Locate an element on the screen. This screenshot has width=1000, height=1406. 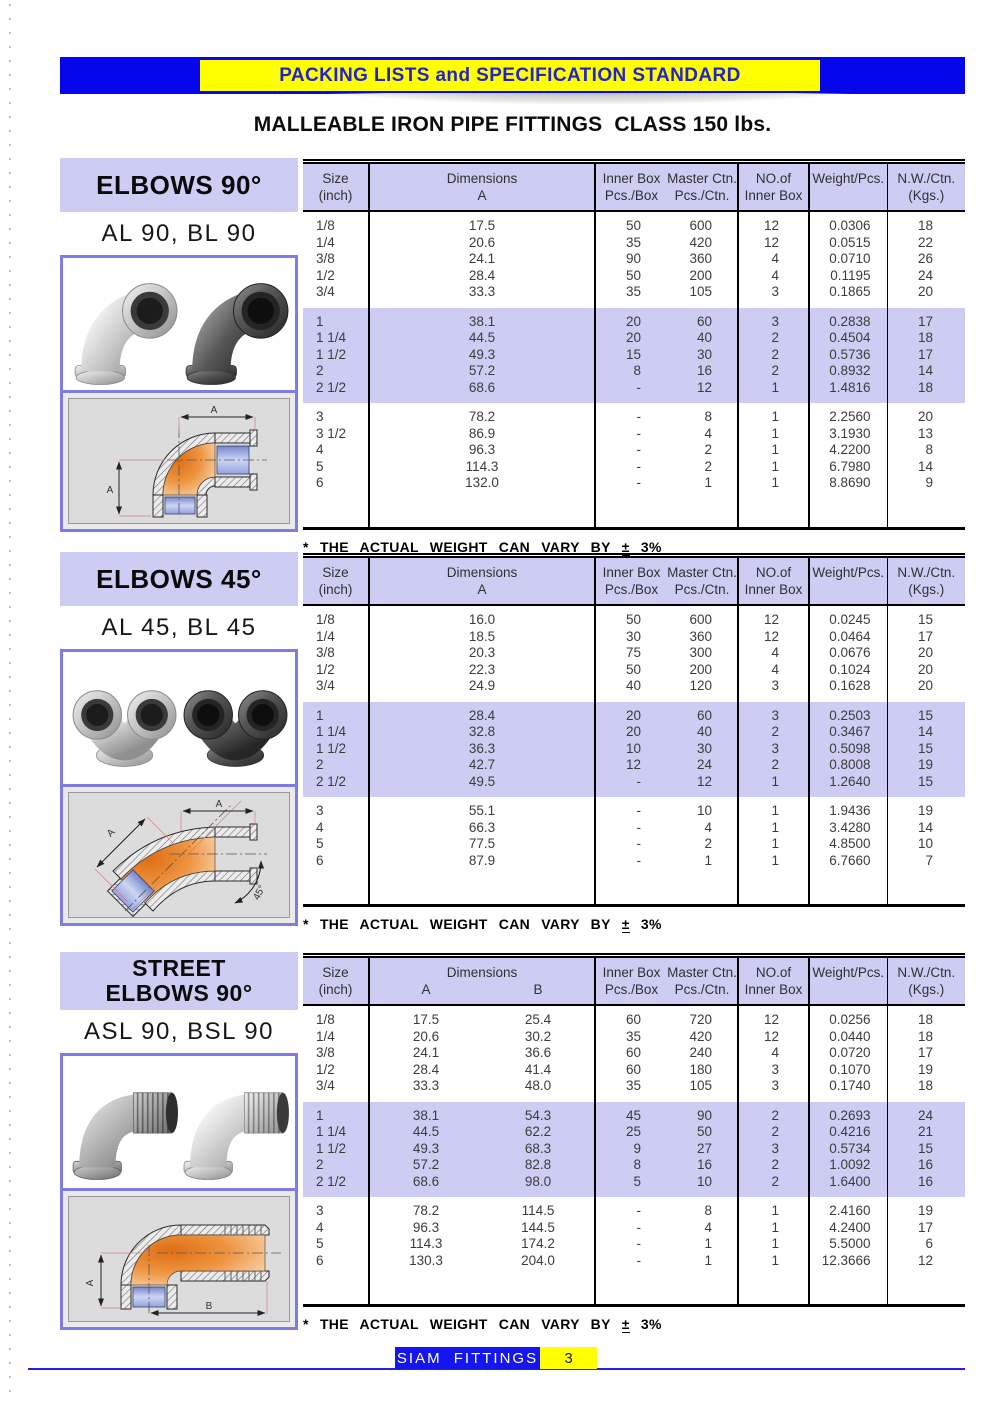
section-left-panel: ELBOWS 90° AL 90, BL 90 is located at coordinates (179, 345).